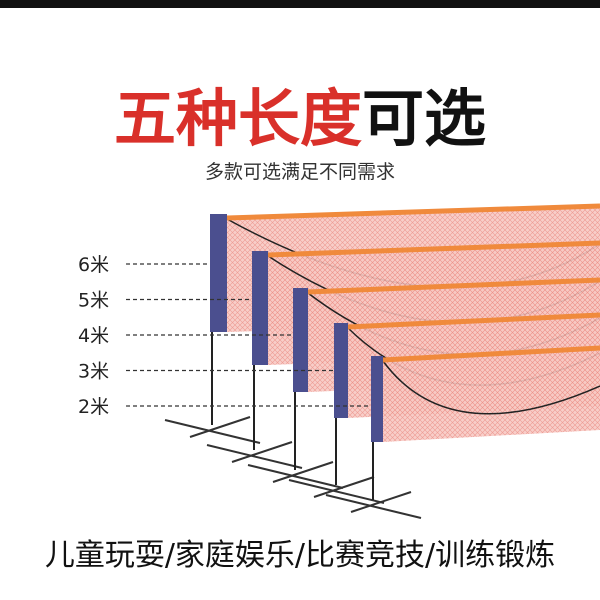 This screenshot has width=600, height=600. I want to click on length-label: 6米, so click(93, 265).